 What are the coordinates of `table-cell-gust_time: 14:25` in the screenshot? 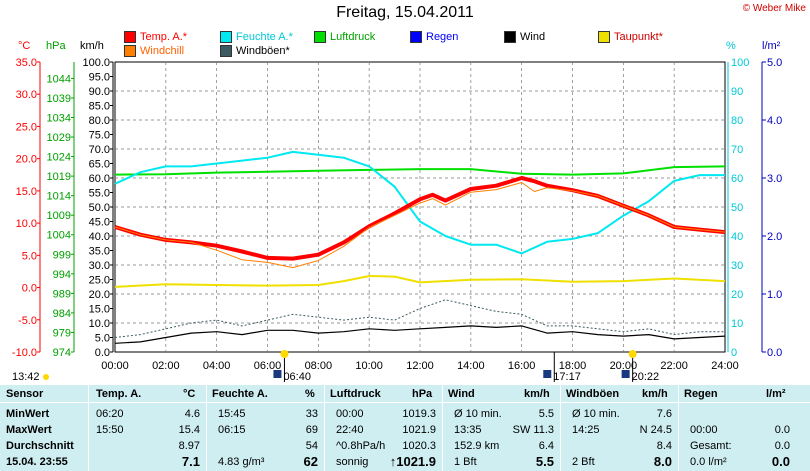 It's located at (586, 430).